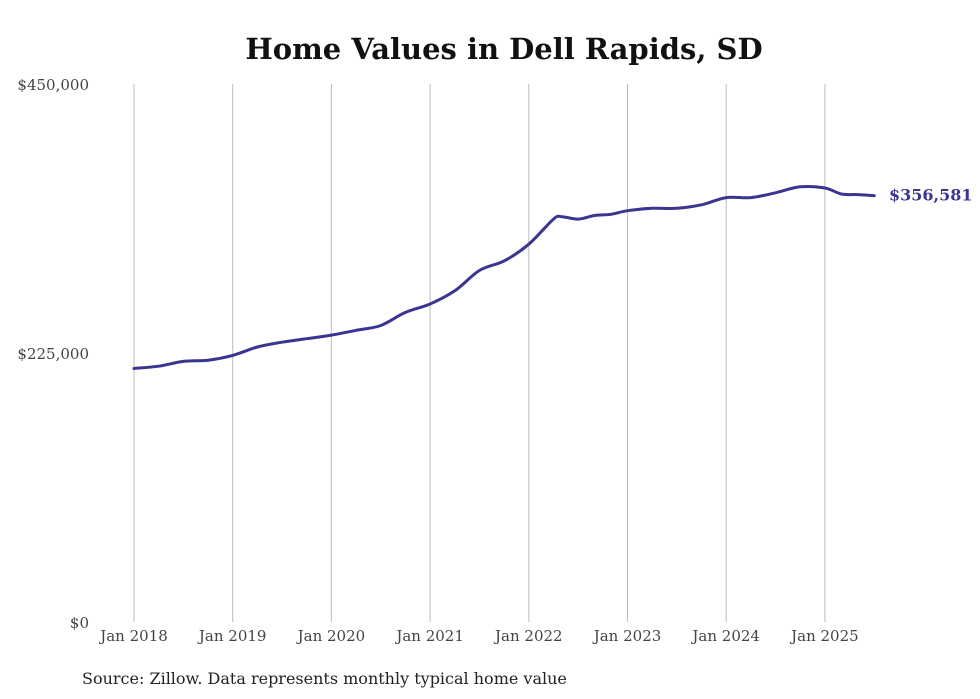  Describe the element at coordinates (429, 636) in the screenshot. I see `x-tick-label: Jan 2021` at that location.